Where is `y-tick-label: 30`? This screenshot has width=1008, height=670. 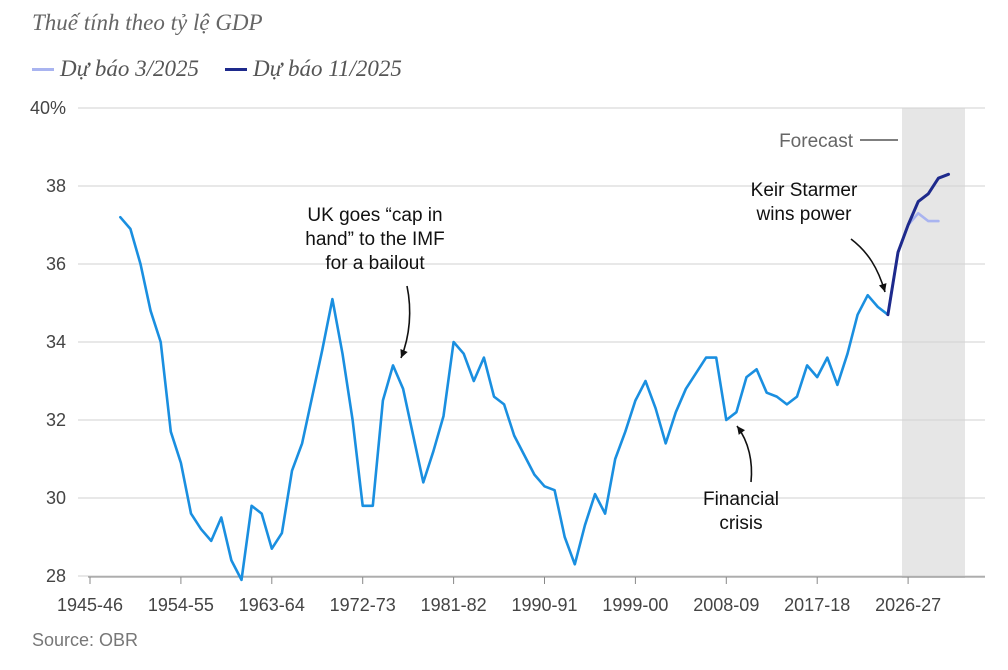
y-tick-label: 30 is located at coordinates (56, 498).